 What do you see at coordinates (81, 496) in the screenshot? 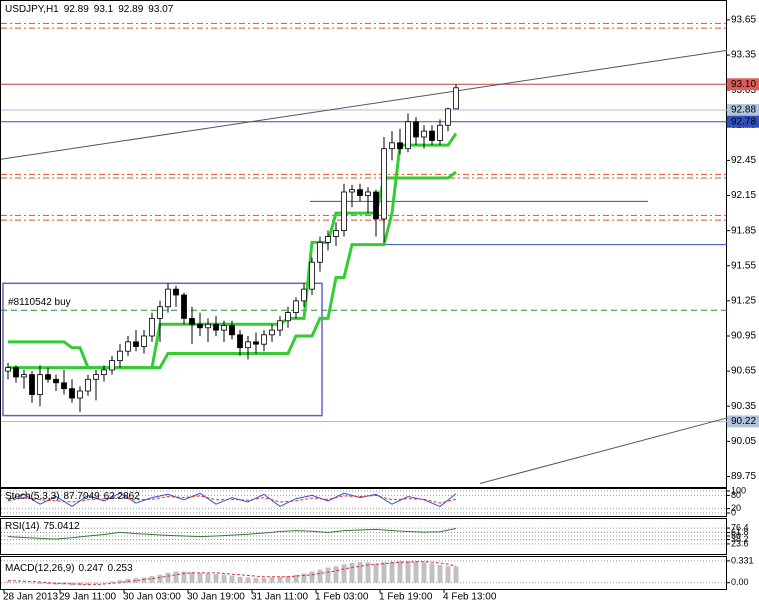
I see `indicator-value: 87.7049` at bounding box center [81, 496].